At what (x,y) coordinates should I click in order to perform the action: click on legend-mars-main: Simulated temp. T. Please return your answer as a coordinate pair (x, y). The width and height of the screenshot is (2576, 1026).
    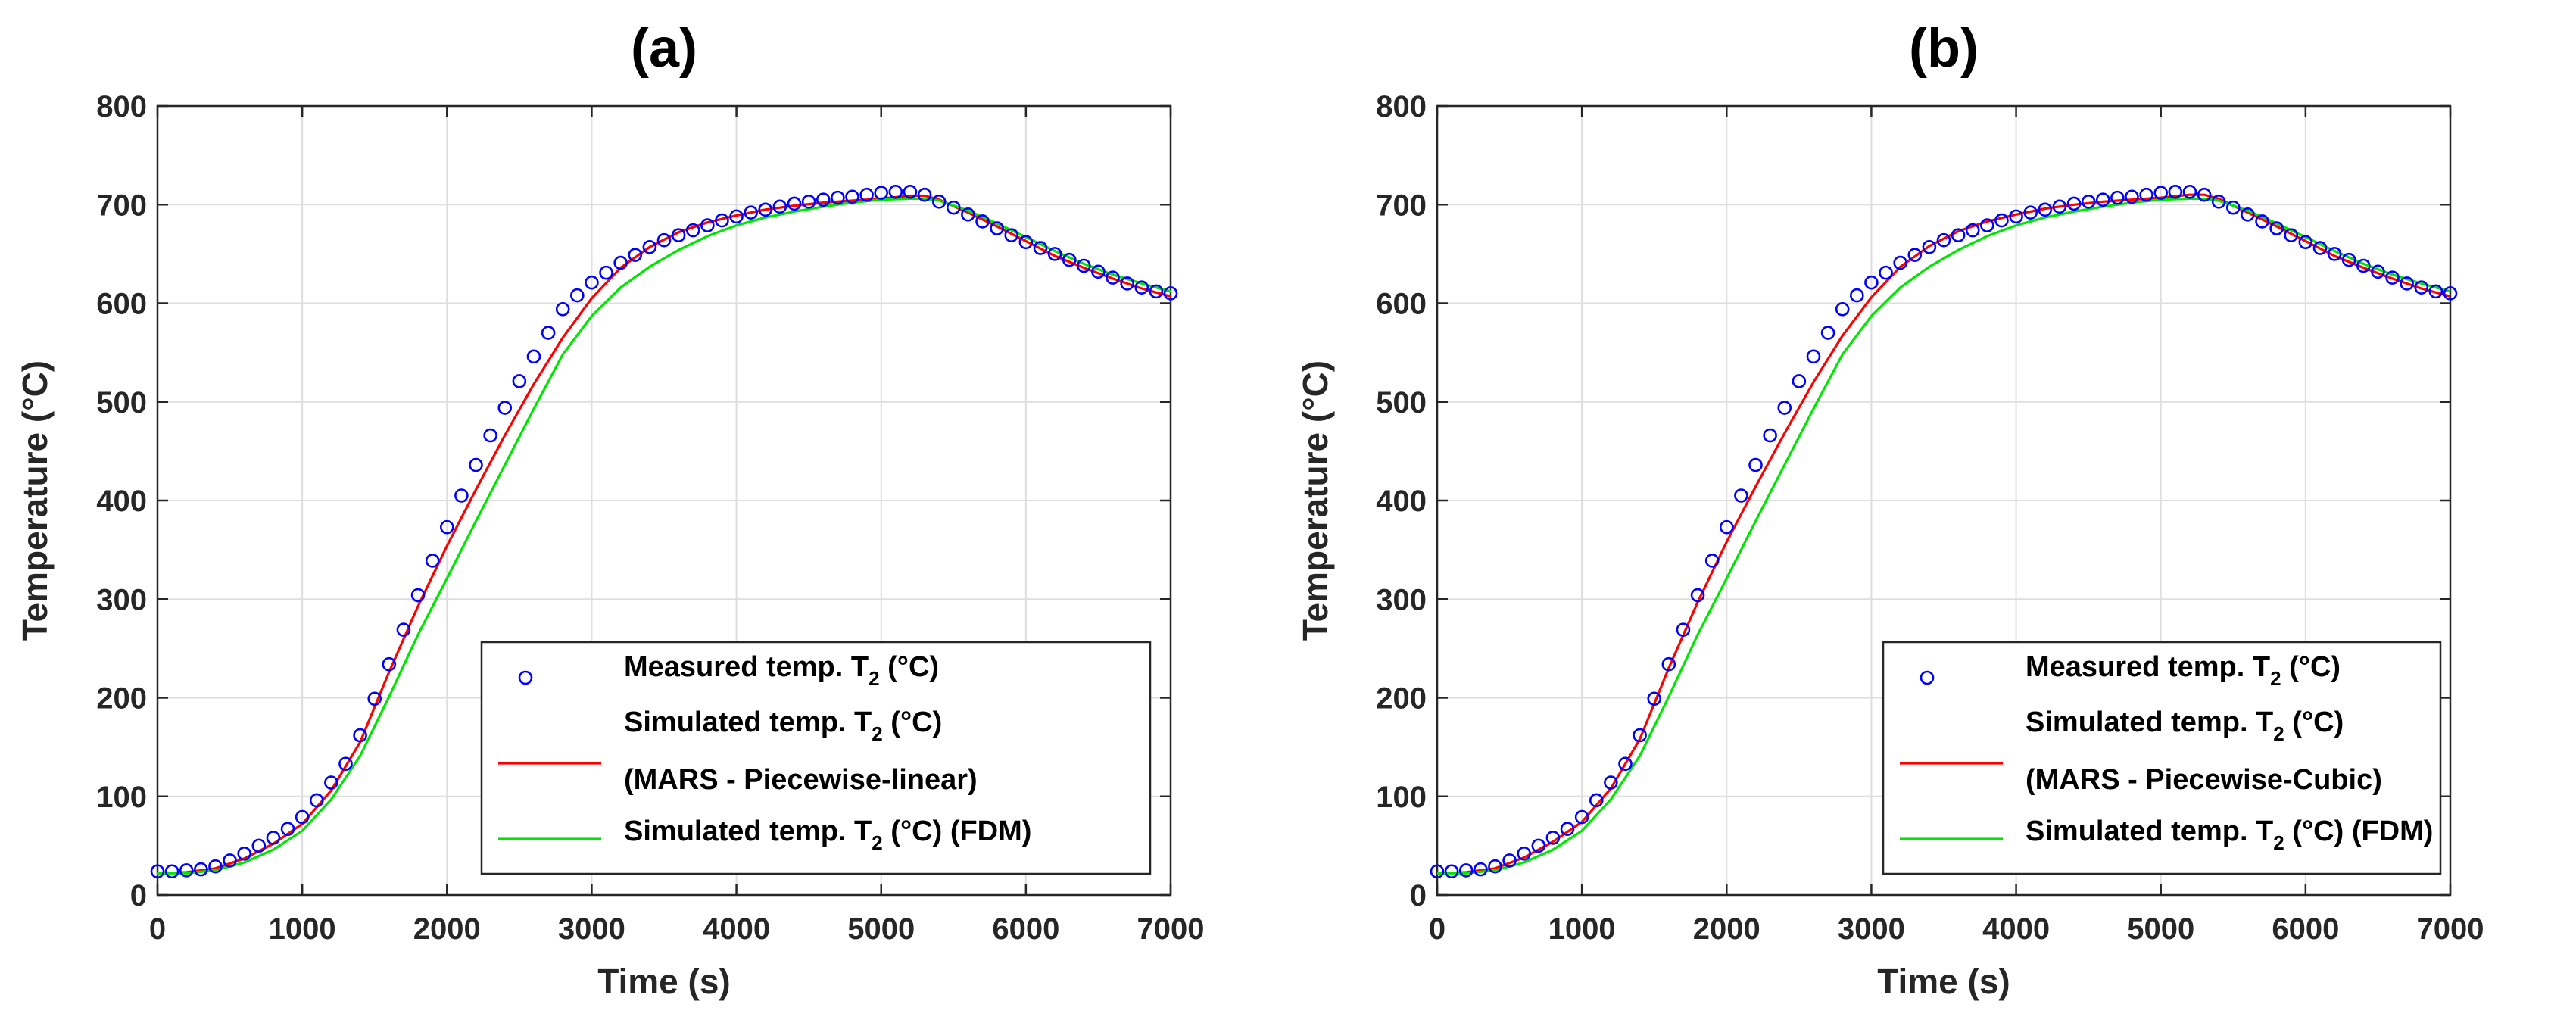
    Looking at the image, I should click on (748, 722).